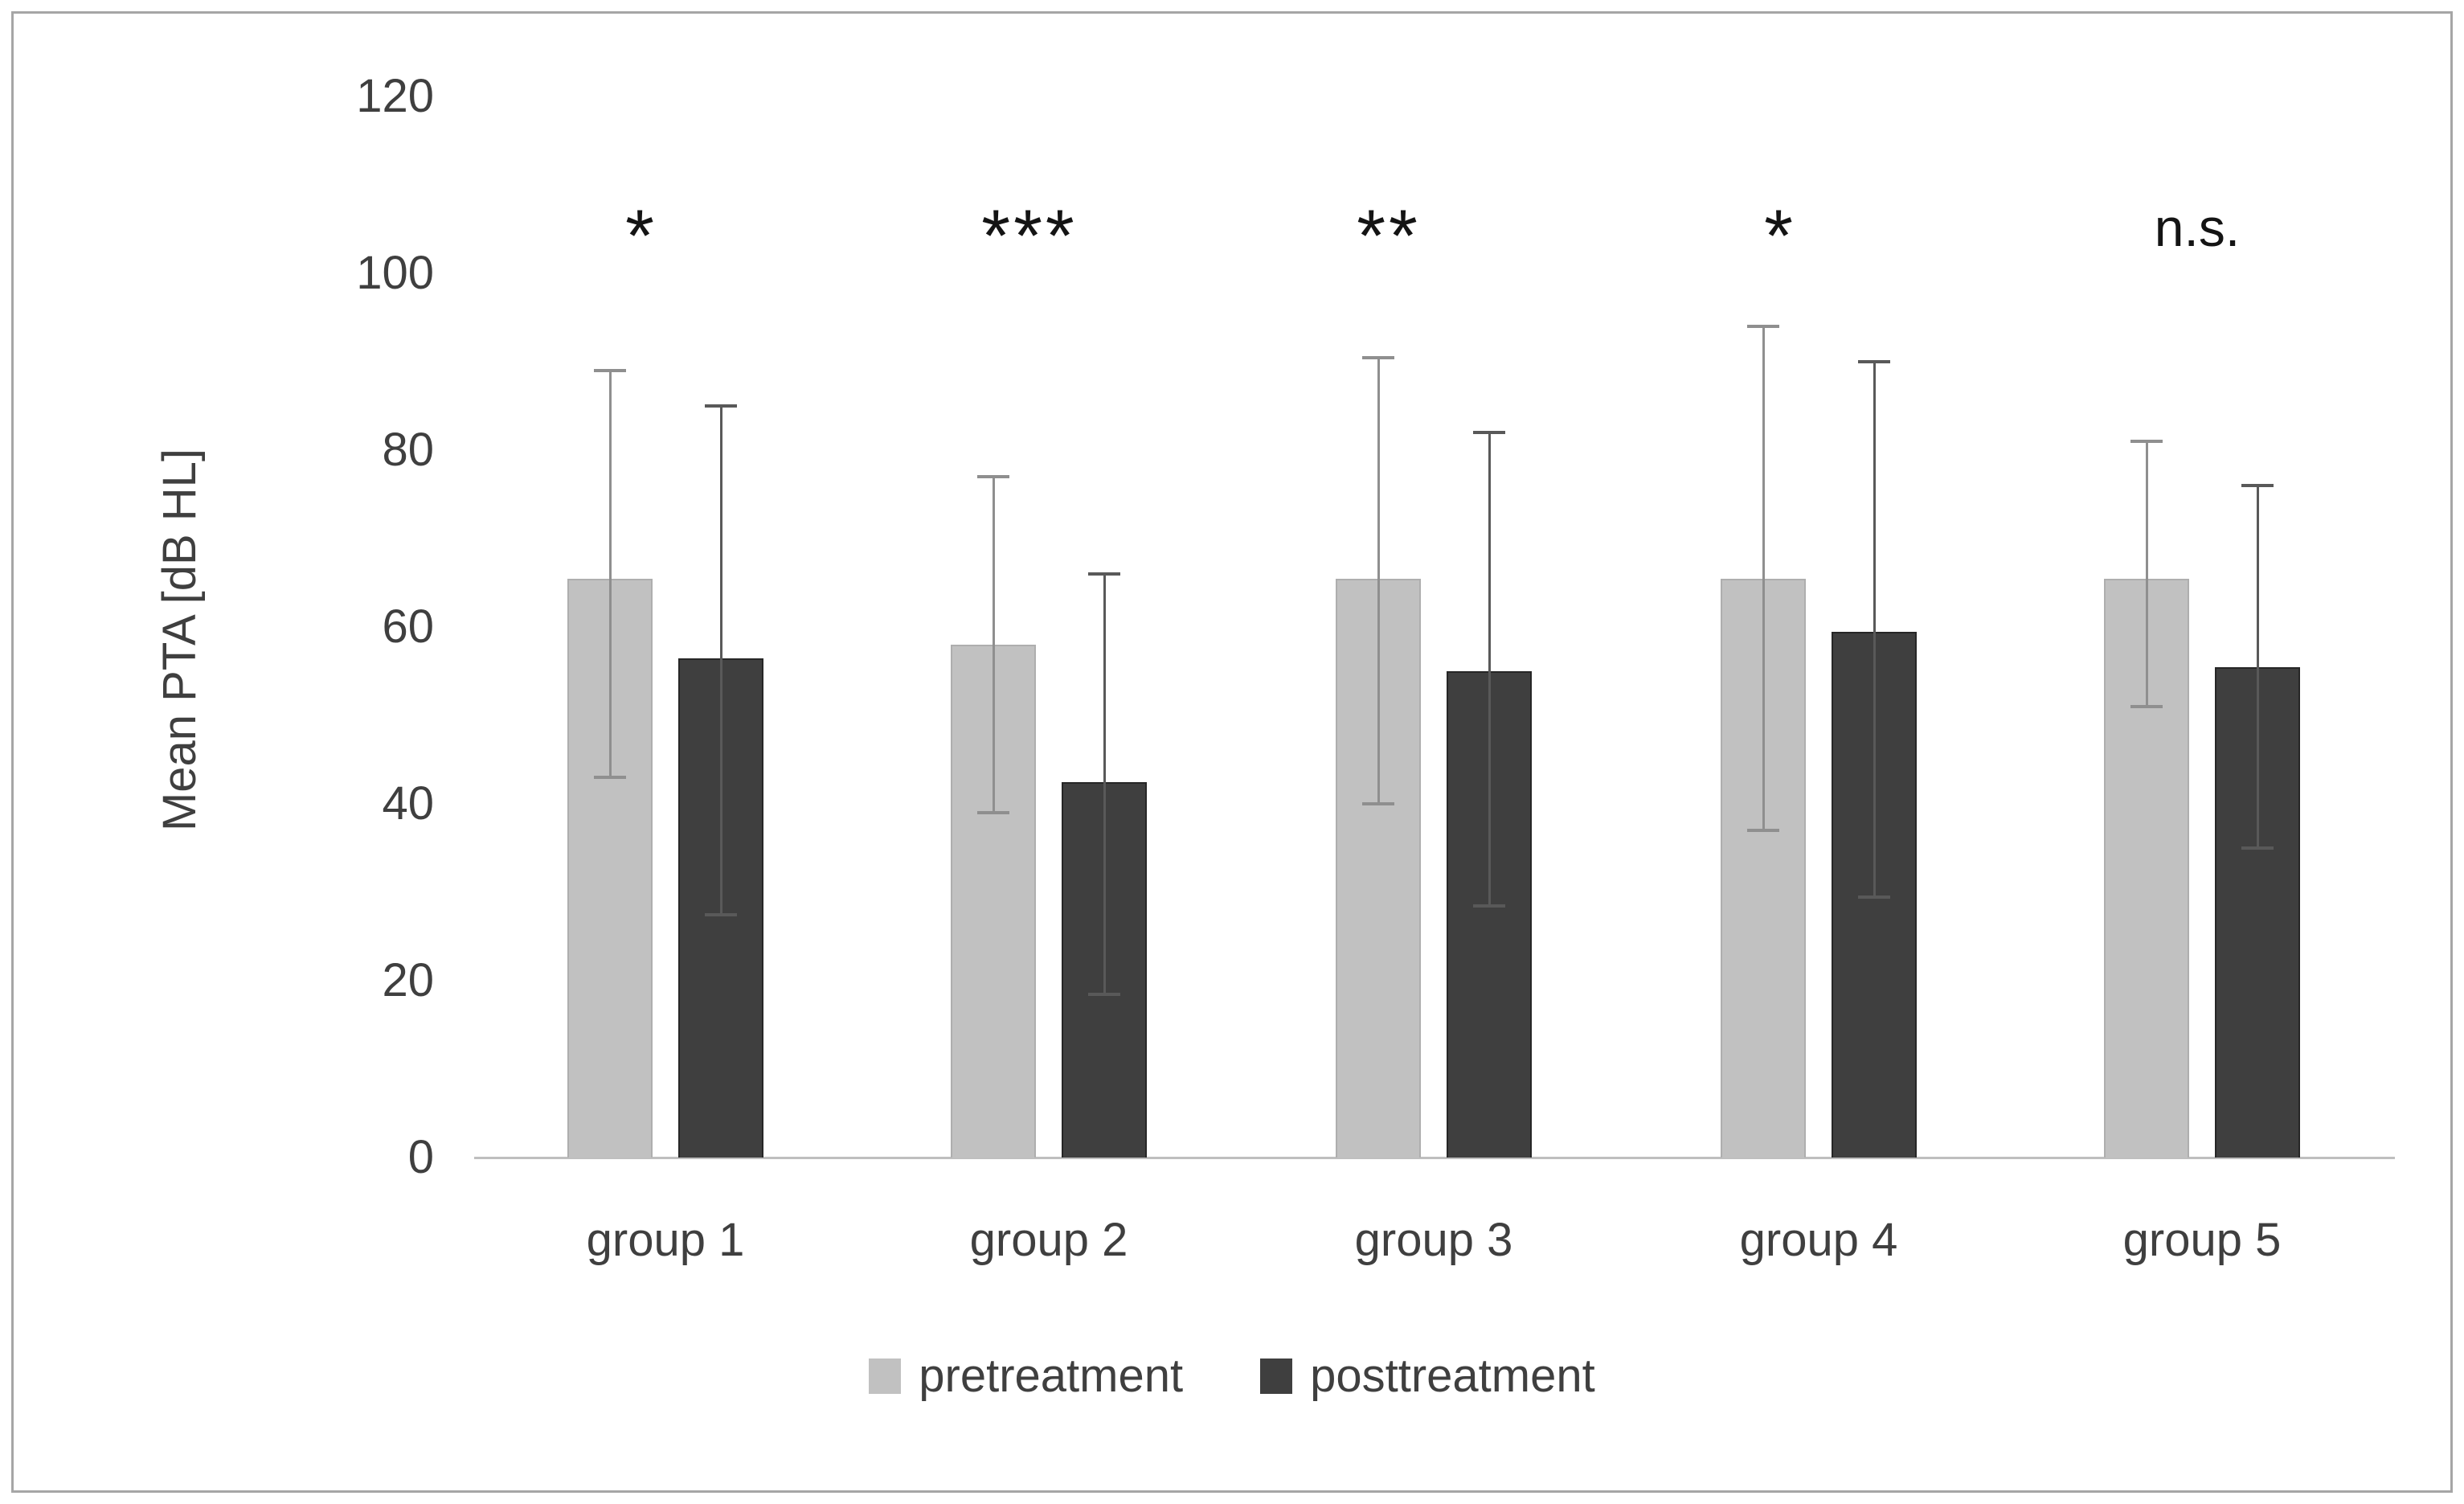 This screenshot has height=1504, width=2464. Describe the element at coordinates (885, 1376) in the screenshot. I see `pretreatment-swatch-icon` at that location.